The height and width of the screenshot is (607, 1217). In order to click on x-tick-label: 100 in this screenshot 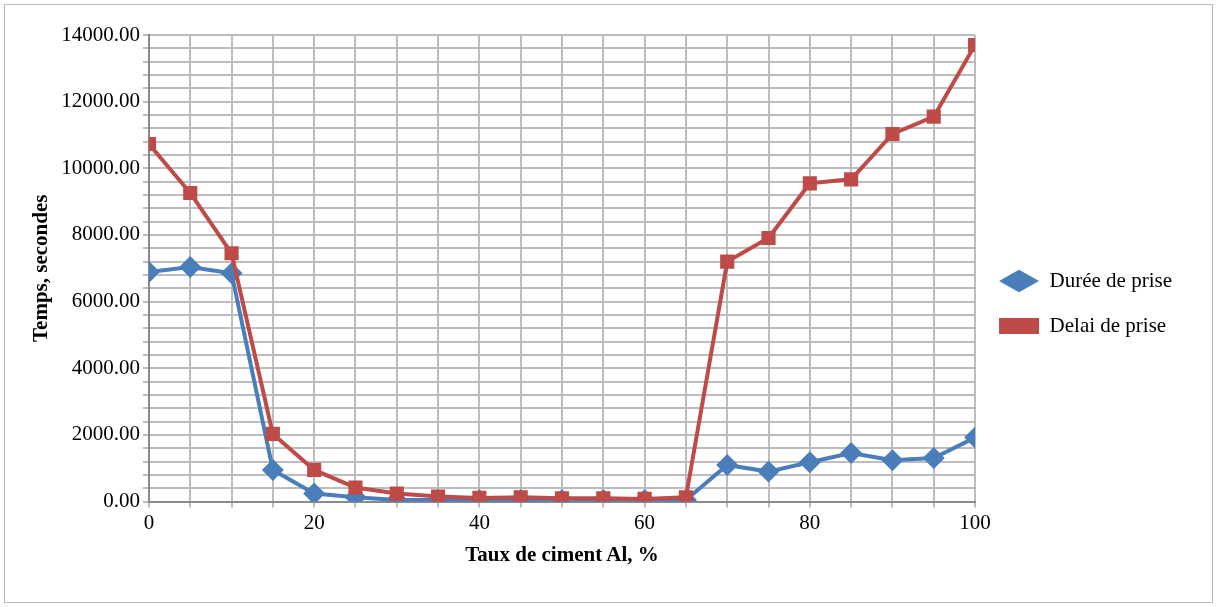, I will do `click(975, 521)`.